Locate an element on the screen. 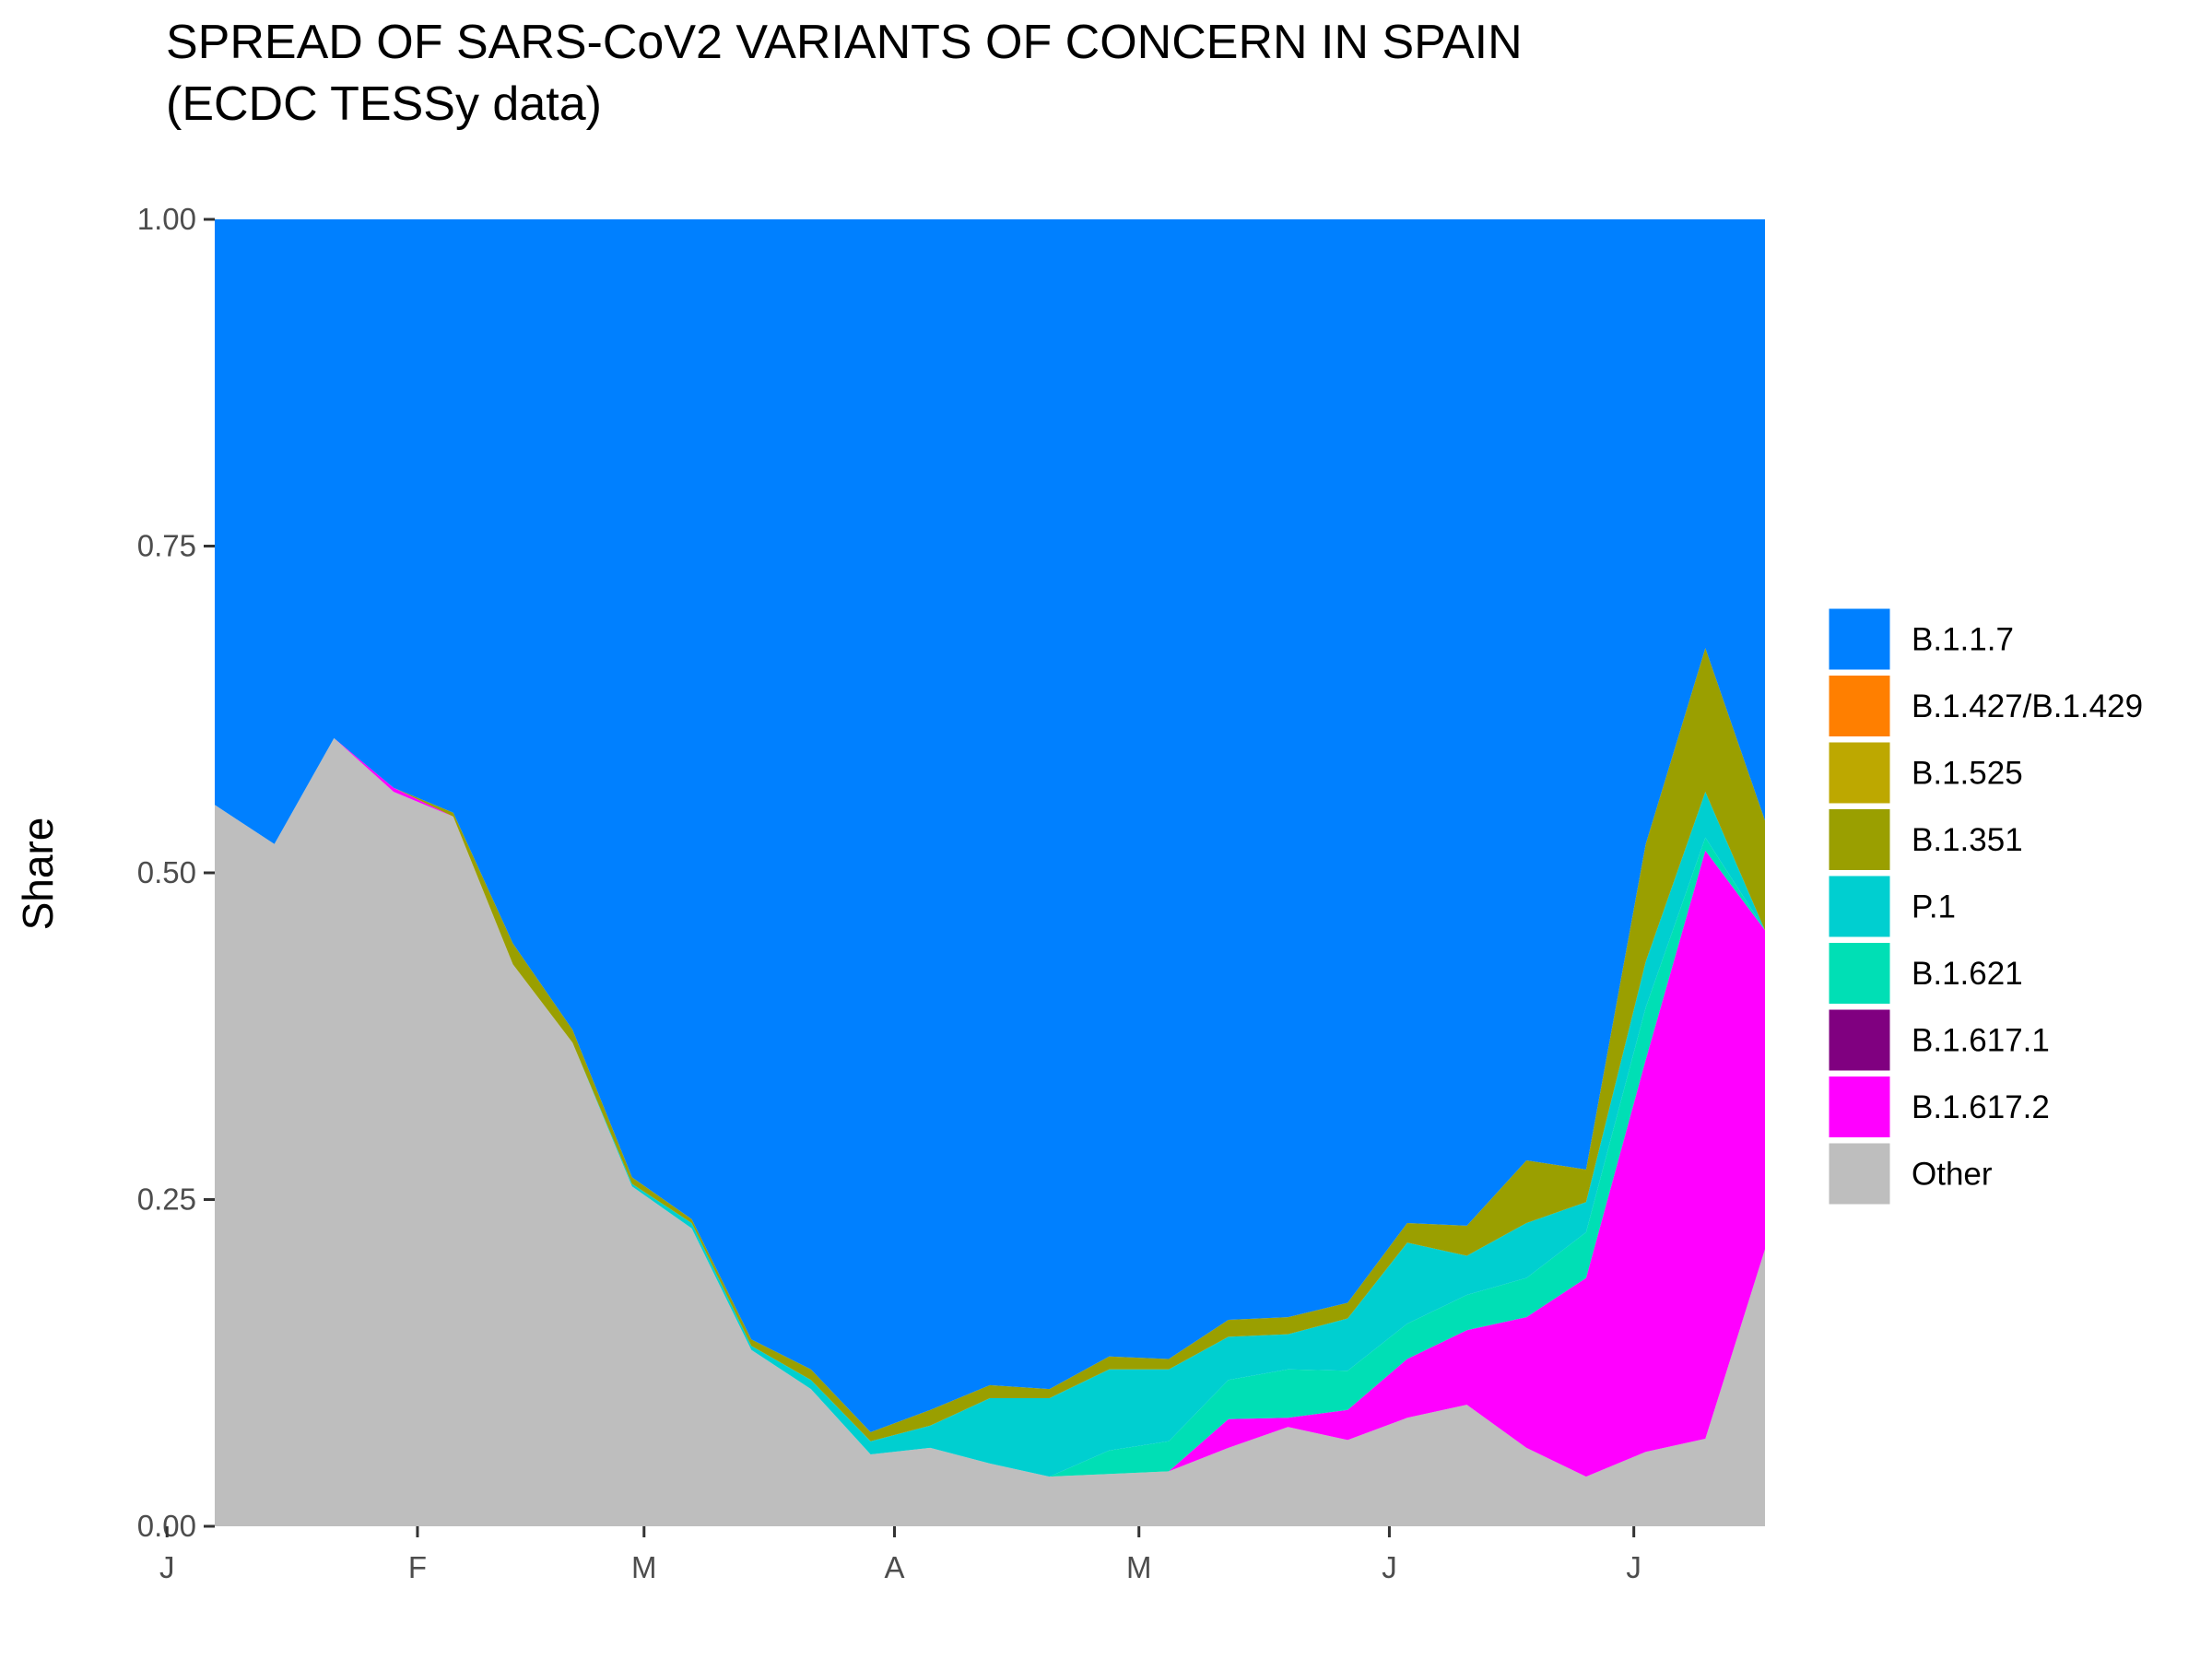 Image resolution: width=2212 pixels, height=1659 pixels. y-tick-label: 0.25 is located at coordinates (166, 1199).